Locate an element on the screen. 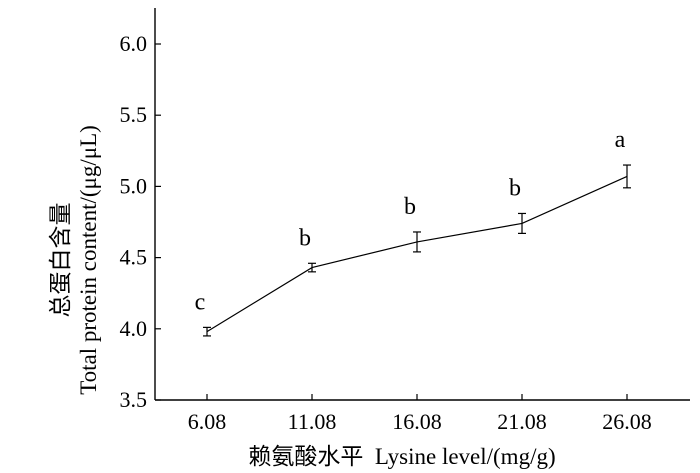 The height and width of the screenshot is (473, 700). y-tick-label: 5.5 is located at coordinates (134, 114).